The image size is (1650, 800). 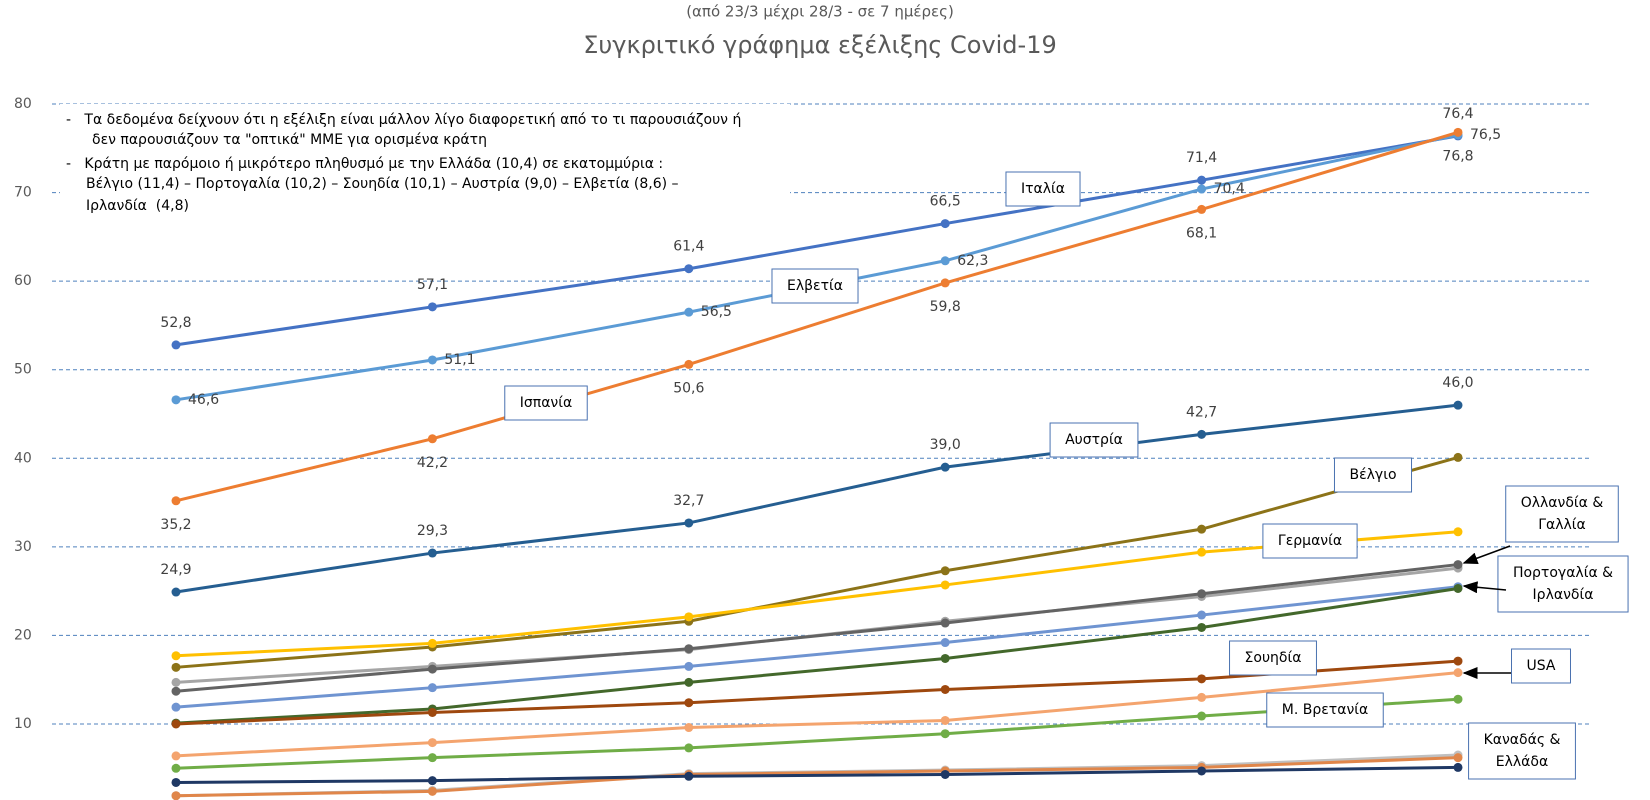 What do you see at coordinates (1541, 666) in the screenshot?
I see `series-name-box: USA` at bounding box center [1541, 666].